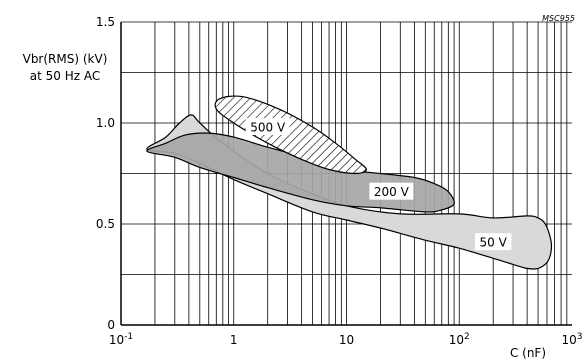 The height and width of the screenshot is (362, 588). What do you see at coordinates (291, 135) in the screenshot?
I see `area-500v` at bounding box center [291, 135].